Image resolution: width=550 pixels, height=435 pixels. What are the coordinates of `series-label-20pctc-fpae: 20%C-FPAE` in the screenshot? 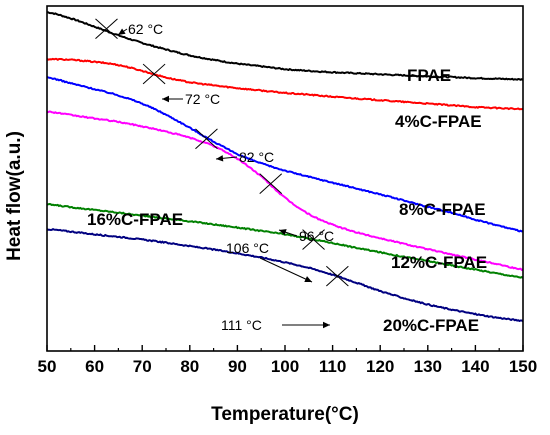 It's located at (431, 325).